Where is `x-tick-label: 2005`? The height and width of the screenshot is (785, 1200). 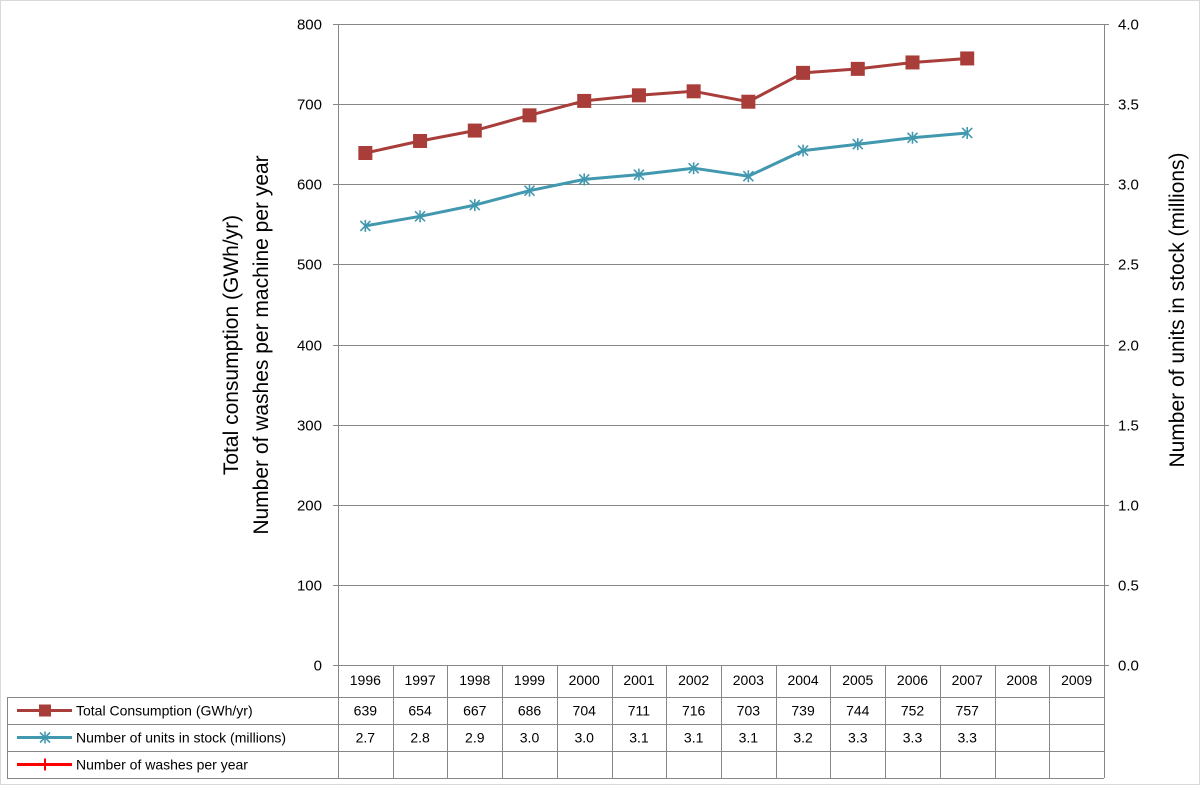
x-tick-label: 2005 is located at coordinates (857, 680).